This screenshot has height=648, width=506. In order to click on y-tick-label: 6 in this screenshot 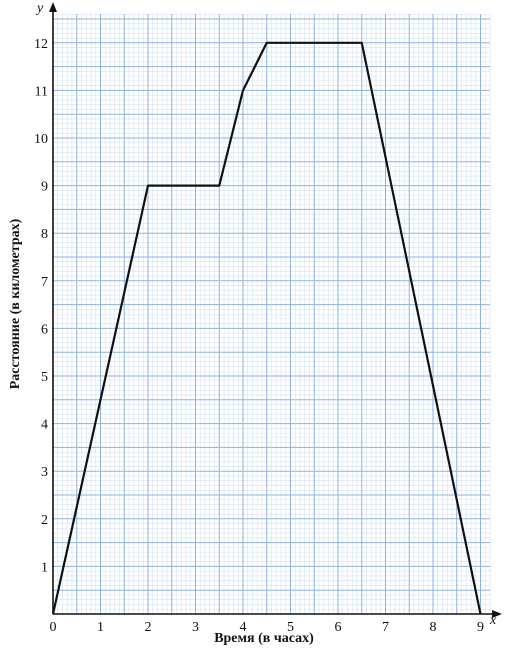, I will do `click(44, 329)`.